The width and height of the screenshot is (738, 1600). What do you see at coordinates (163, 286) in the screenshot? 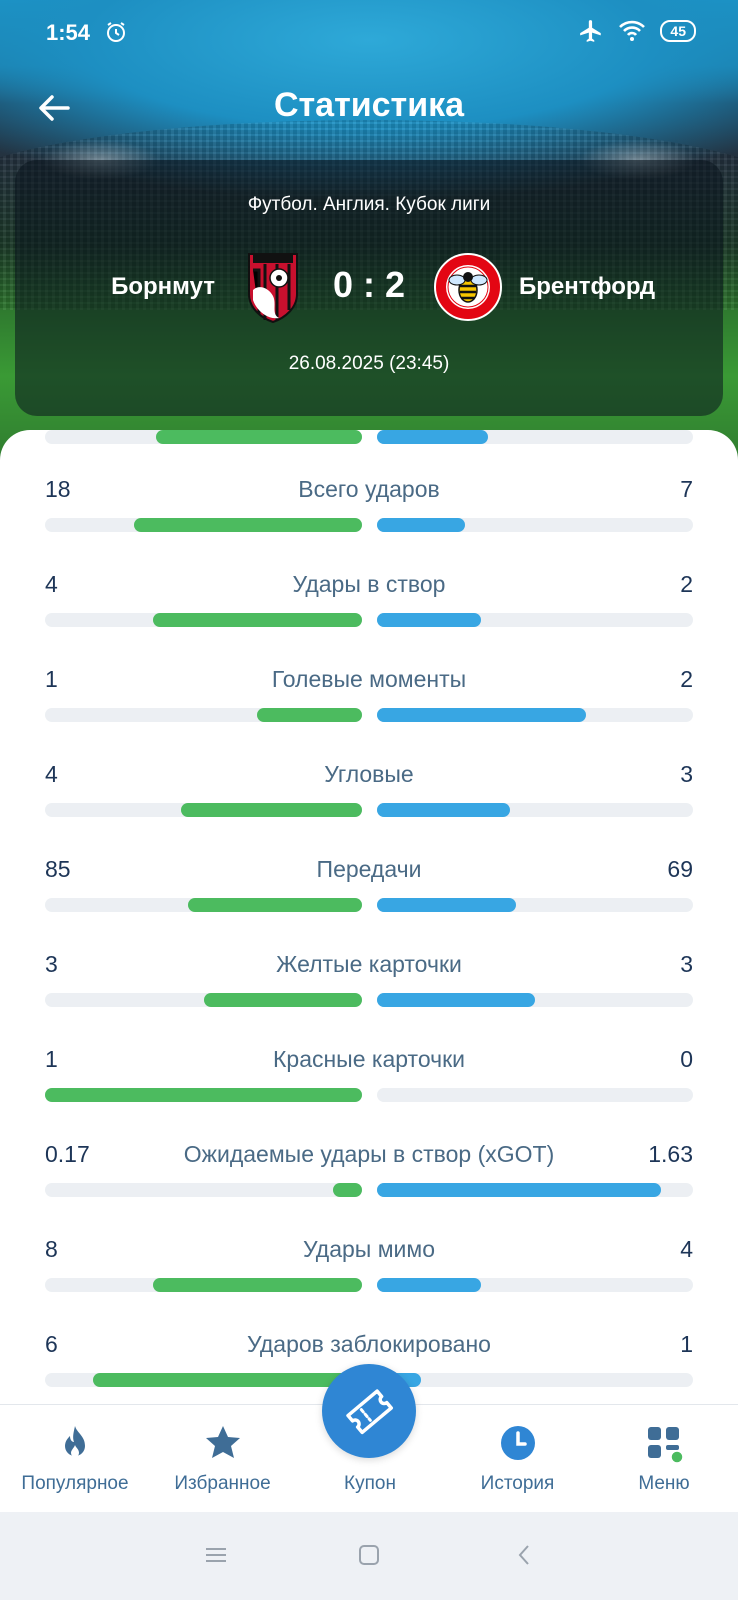
I see `home-team-name: Борнмут` at bounding box center [163, 286].